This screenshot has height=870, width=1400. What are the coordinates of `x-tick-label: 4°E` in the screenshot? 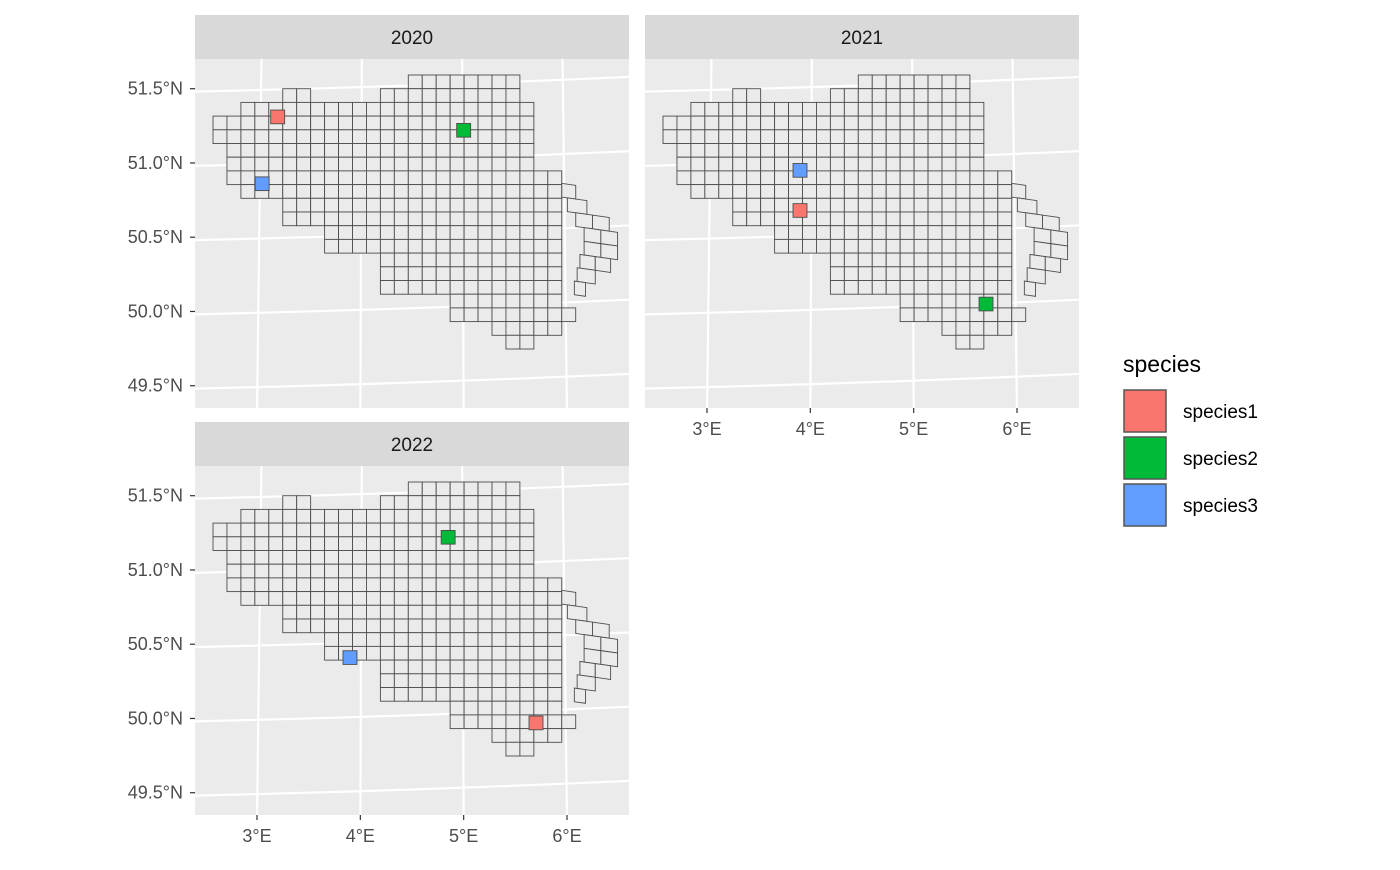 It's located at (810, 429).